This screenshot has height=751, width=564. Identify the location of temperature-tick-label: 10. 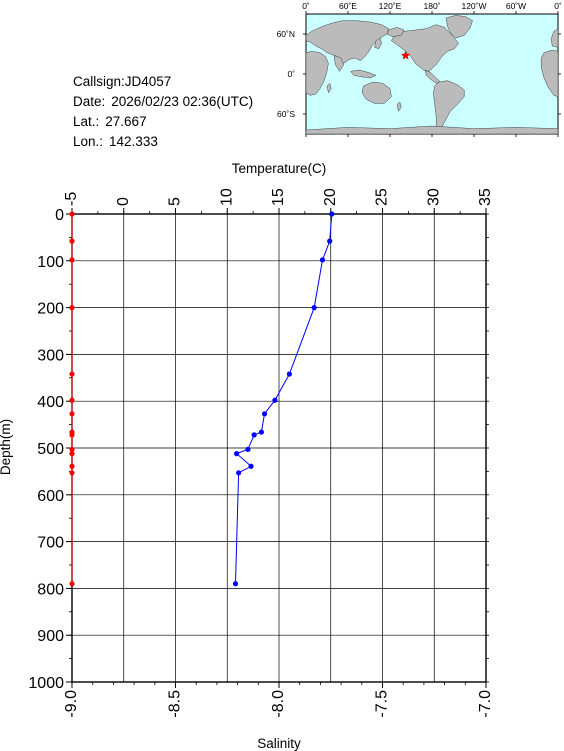
(226, 197).